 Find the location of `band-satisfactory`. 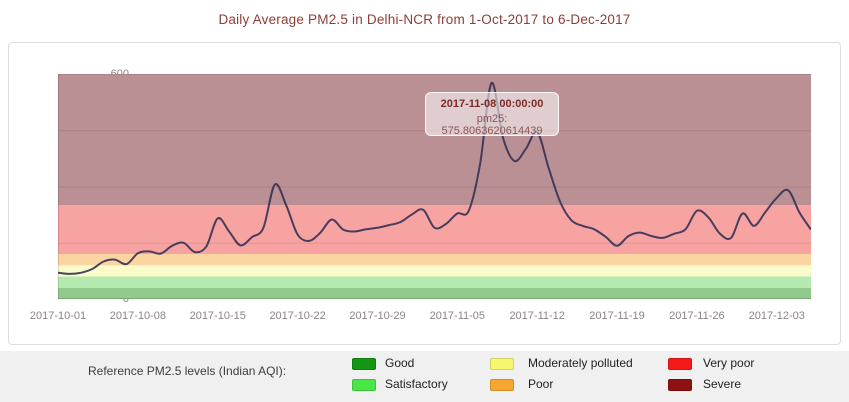

band-satisfactory is located at coordinates (434, 282).